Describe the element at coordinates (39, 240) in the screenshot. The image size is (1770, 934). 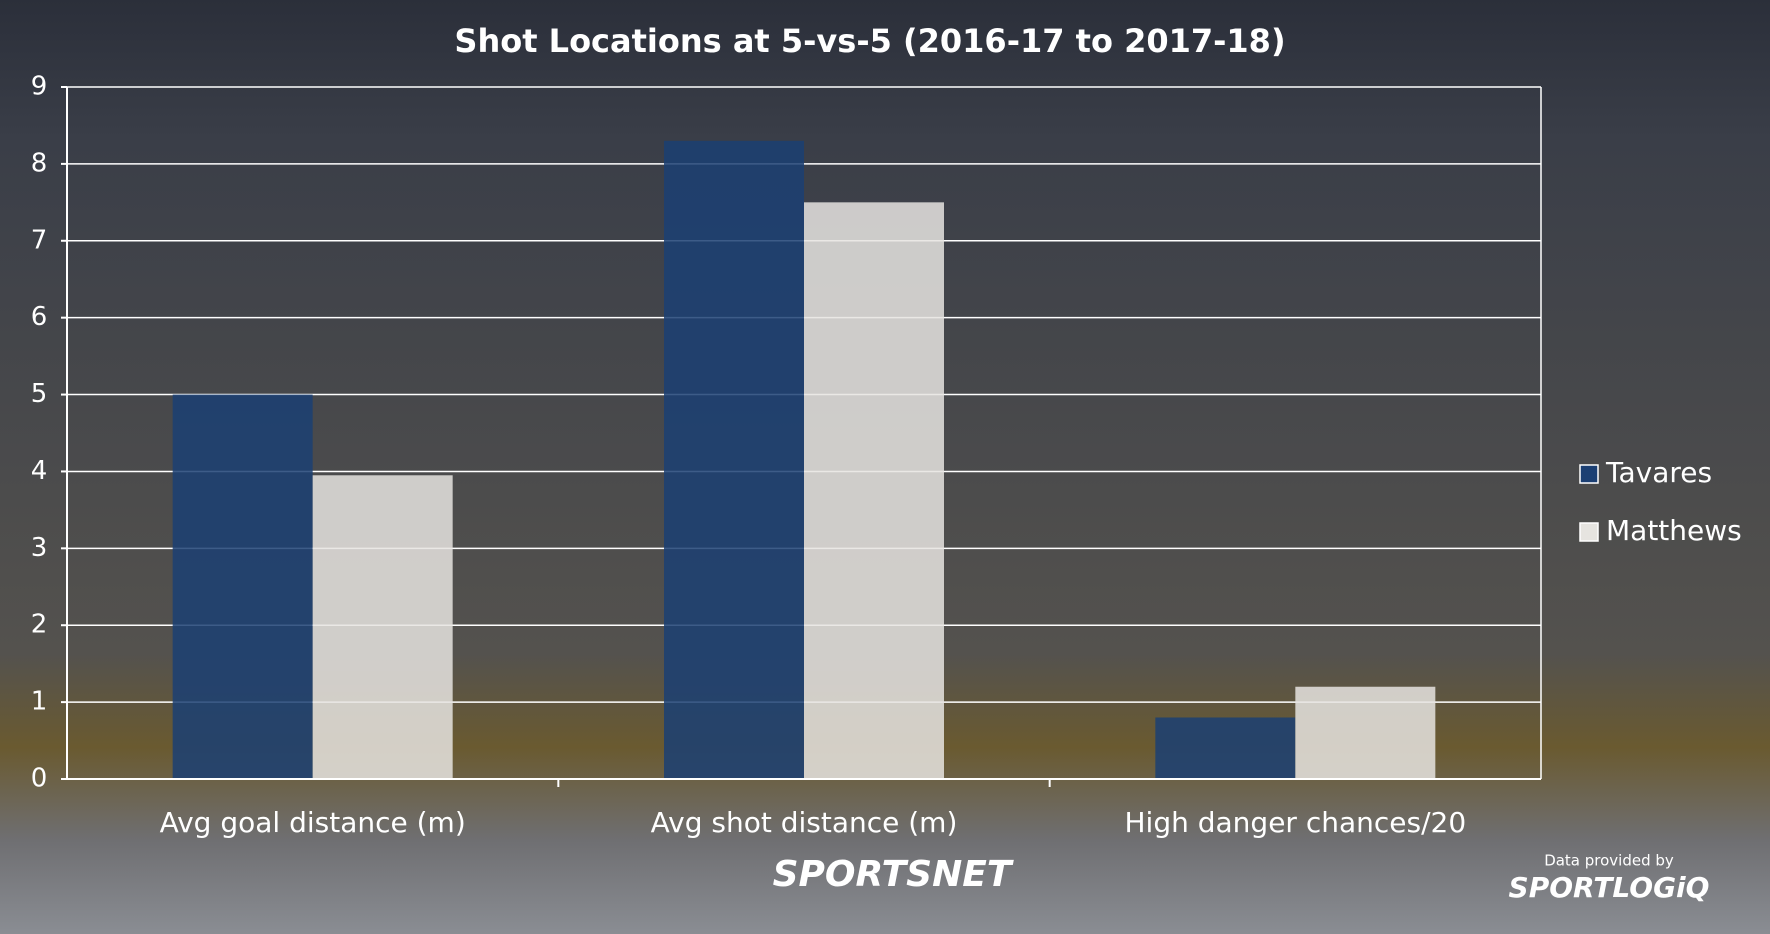
I see `y-tick-label: 7` at that location.